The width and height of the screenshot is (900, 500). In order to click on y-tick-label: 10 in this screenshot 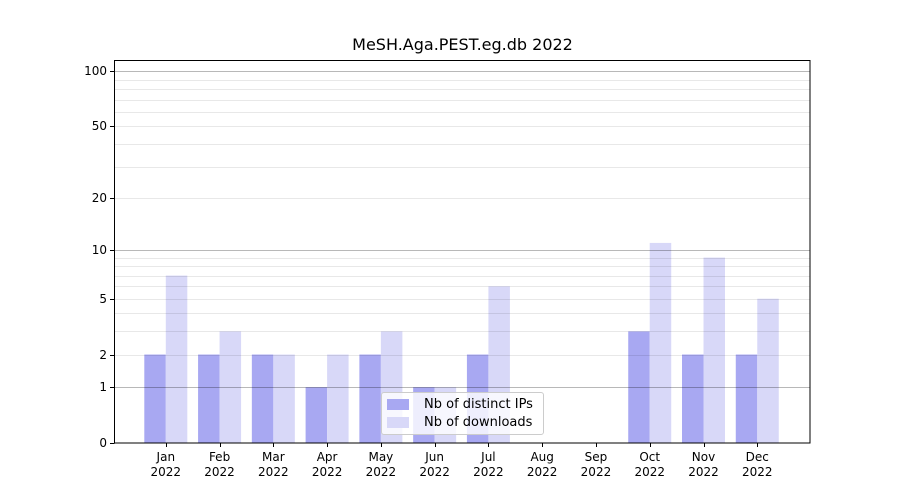, I will do `click(99, 249)`.